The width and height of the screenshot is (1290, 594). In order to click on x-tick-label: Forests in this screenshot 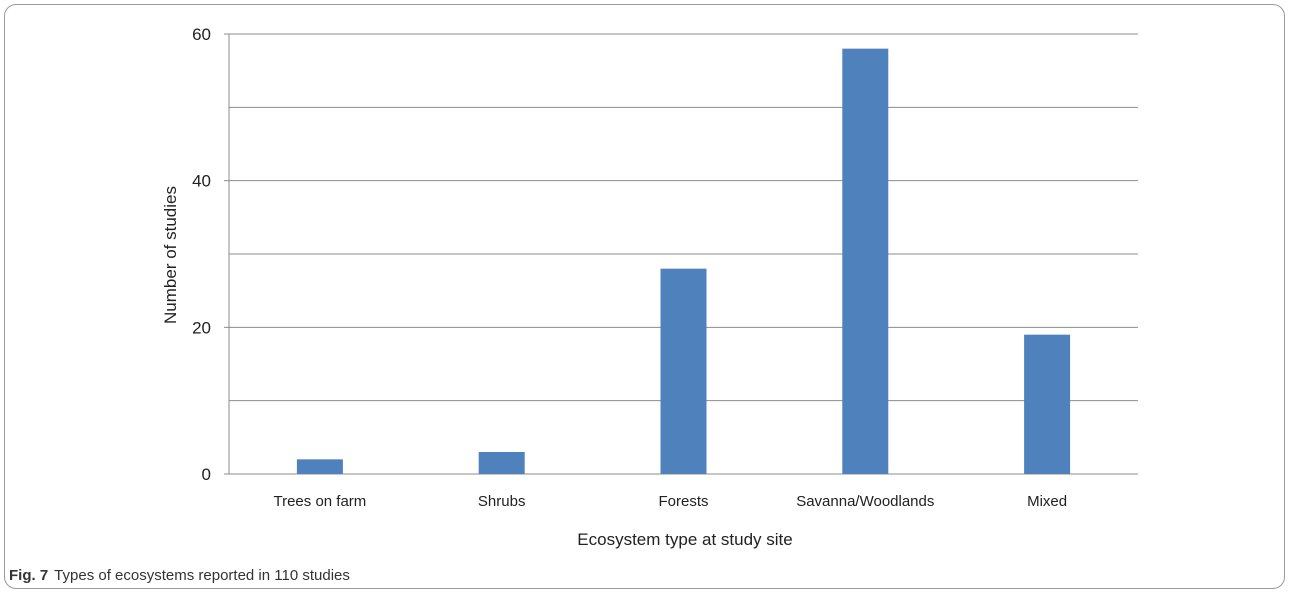, I will do `click(683, 501)`.